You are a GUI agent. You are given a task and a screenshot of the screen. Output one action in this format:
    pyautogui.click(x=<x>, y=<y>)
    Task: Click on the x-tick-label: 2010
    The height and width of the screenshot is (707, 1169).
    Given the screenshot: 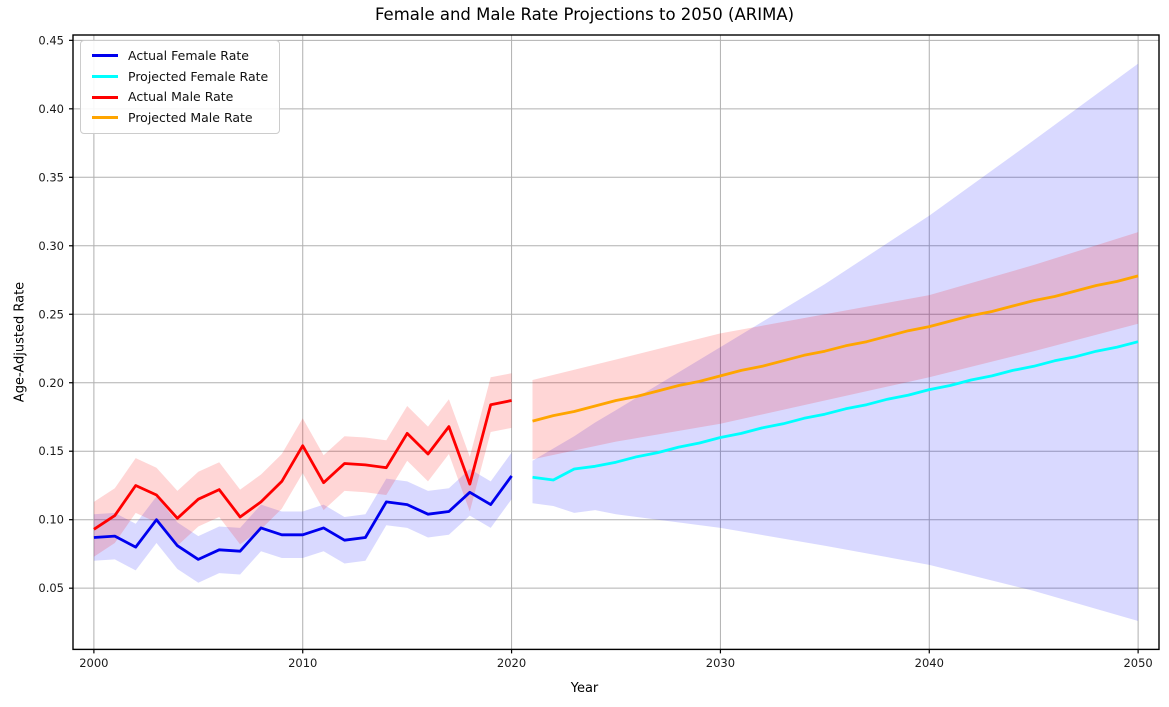 What is the action you would take?
    pyautogui.click(x=302, y=663)
    